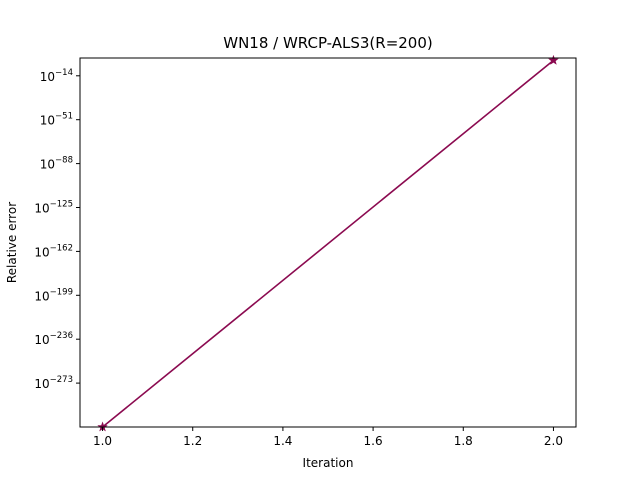 Image resolution: width=640 pixels, height=480 pixels. What do you see at coordinates (282, 441) in the screenshot?
I see `x-tick-label: 1.4` at bounding box center [282, 441].